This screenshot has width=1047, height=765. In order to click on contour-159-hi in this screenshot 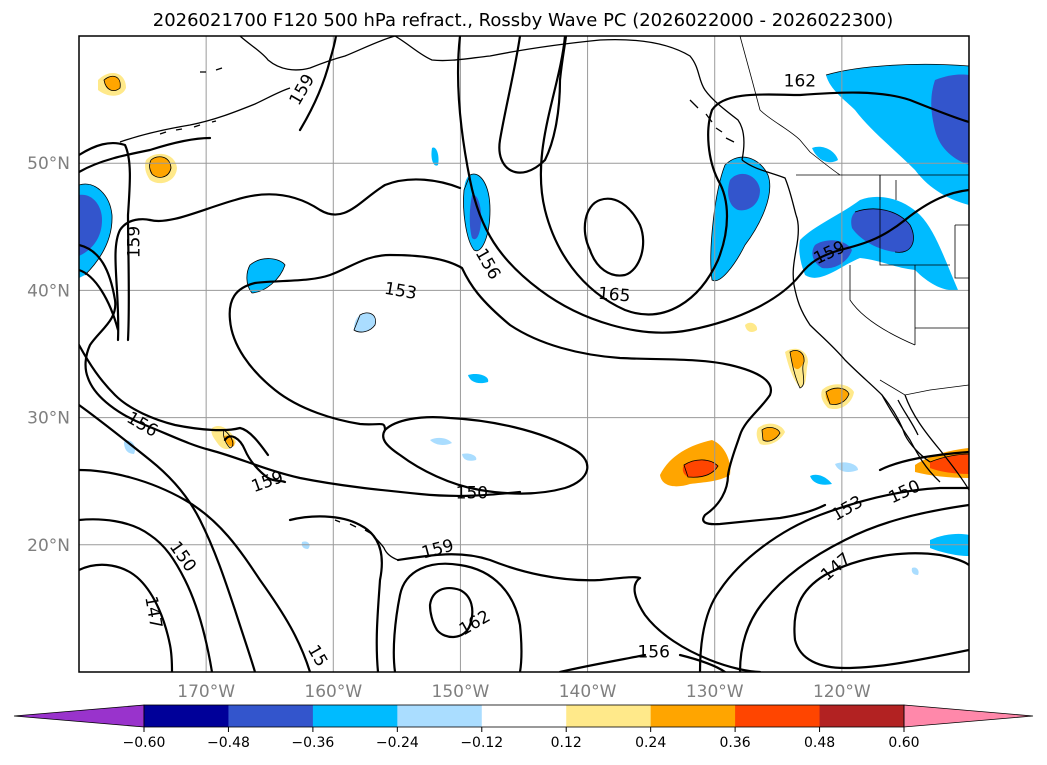, I will do `click(255, 459)`.